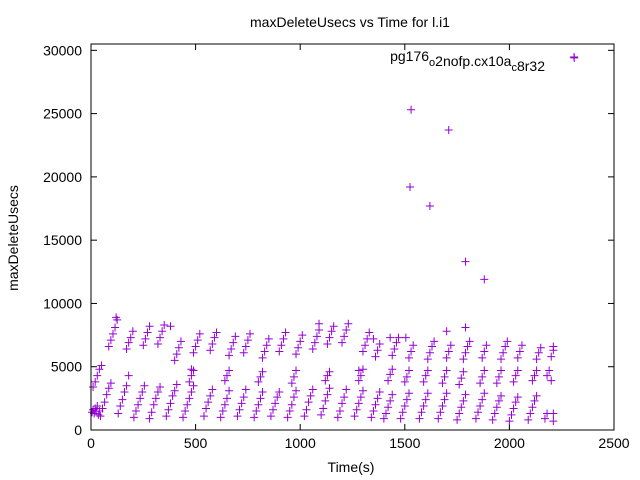 This screenshot has height=480, width=640. I want to click on y-tick-label: 10000, so click(62, 303).